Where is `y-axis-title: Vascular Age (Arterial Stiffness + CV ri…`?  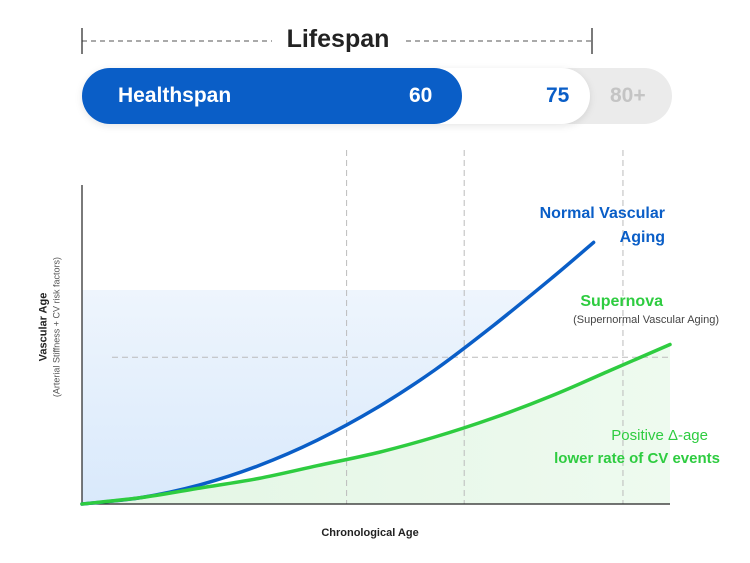
y-axis-title: Vascular Age (Arterial Stiffness + CV ri… is located at coordinates (50, 327).